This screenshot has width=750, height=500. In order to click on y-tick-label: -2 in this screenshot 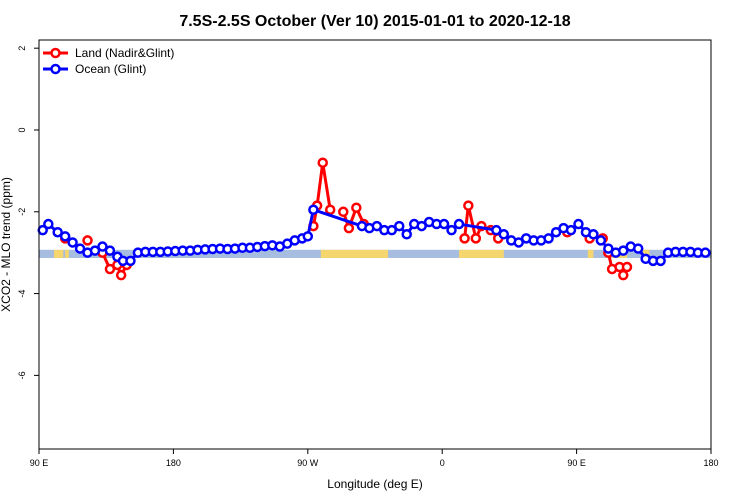, I will do `click(22, 212)`.